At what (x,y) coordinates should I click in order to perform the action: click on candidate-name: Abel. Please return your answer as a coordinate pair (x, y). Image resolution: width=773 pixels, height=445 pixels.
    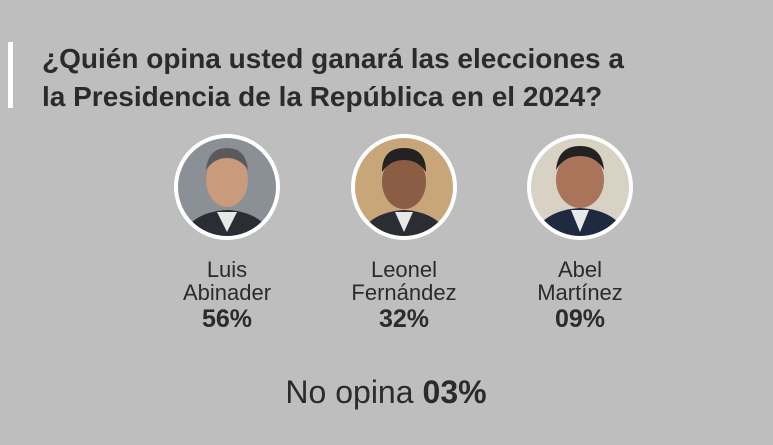
    Looking at the image, I should click on (580, 269).